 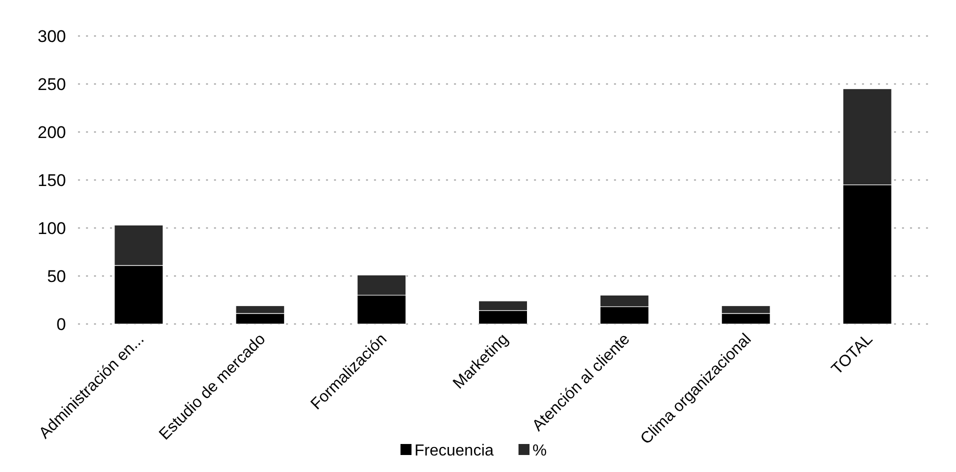 What do you see at coordinates (61, 324) in the screenshot?
I see `y-tick-label: 0` at bounding box center [61, 324].